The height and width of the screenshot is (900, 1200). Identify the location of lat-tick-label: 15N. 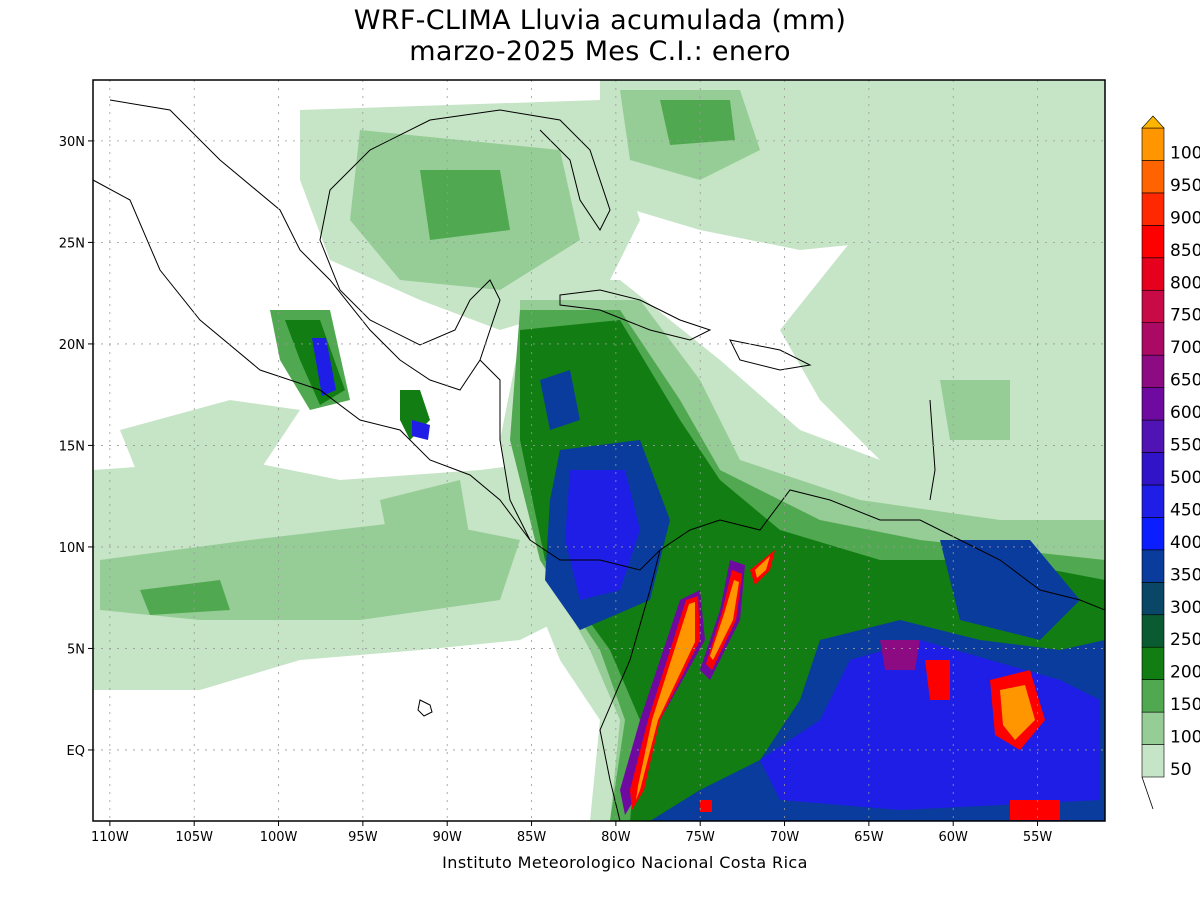
(72, 446).